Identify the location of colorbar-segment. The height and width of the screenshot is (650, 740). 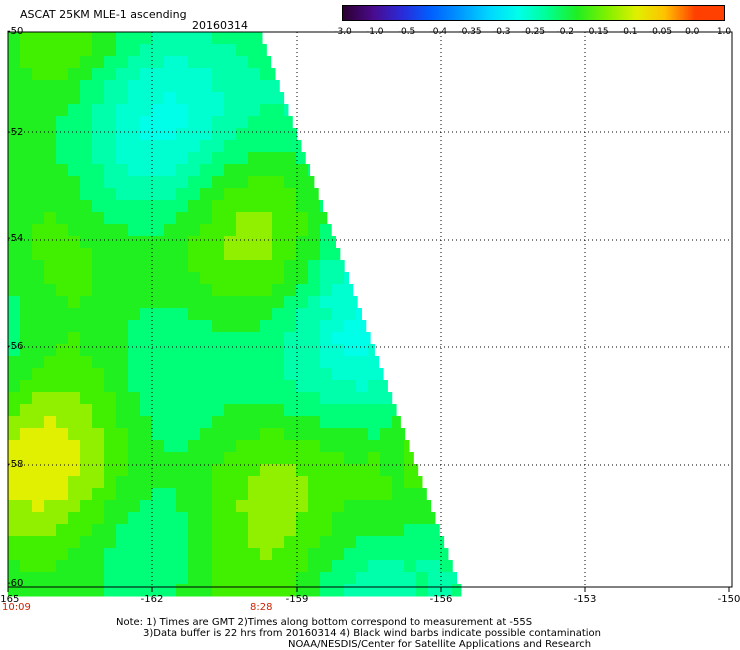
(563, 13).